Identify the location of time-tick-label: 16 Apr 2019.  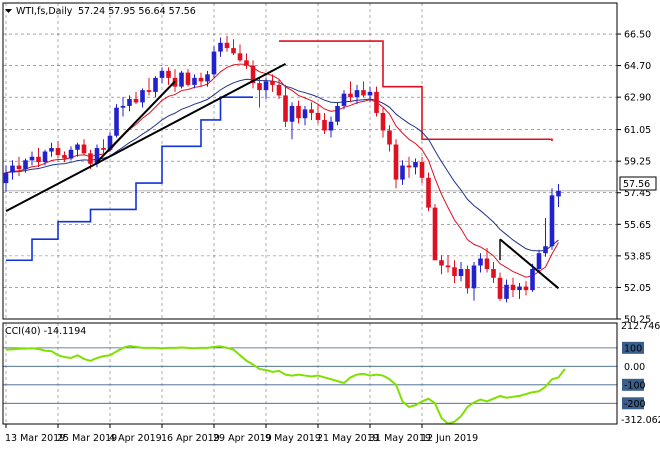
(190, 438).